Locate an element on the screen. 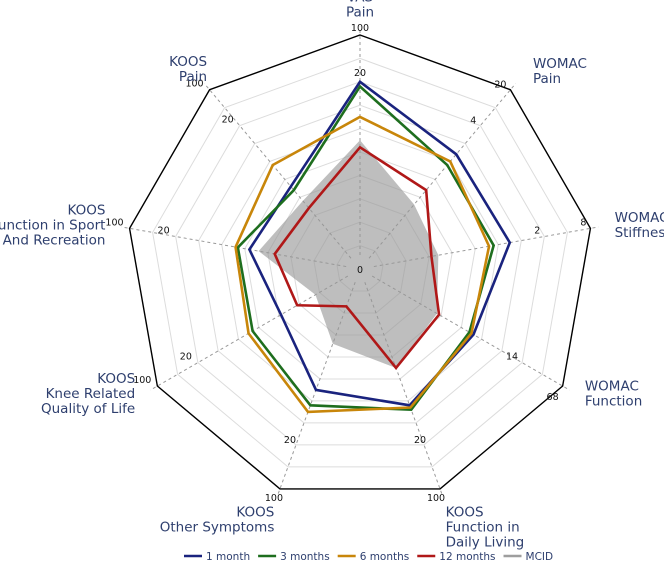  grid-ring is located at coordinates (360, 265).